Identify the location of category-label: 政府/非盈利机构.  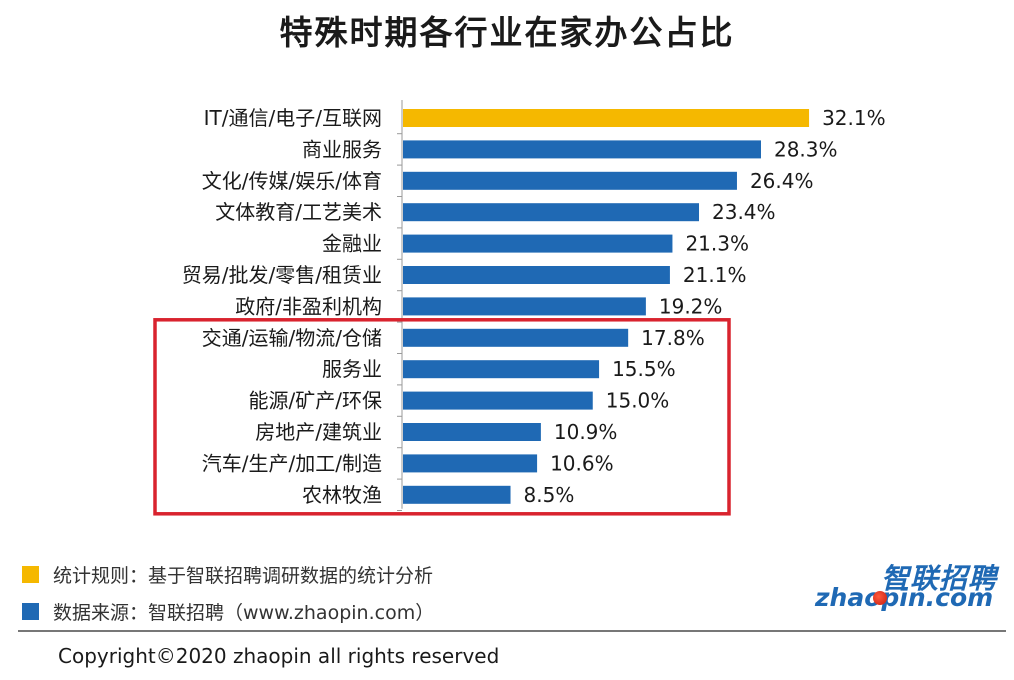
(308, 306).